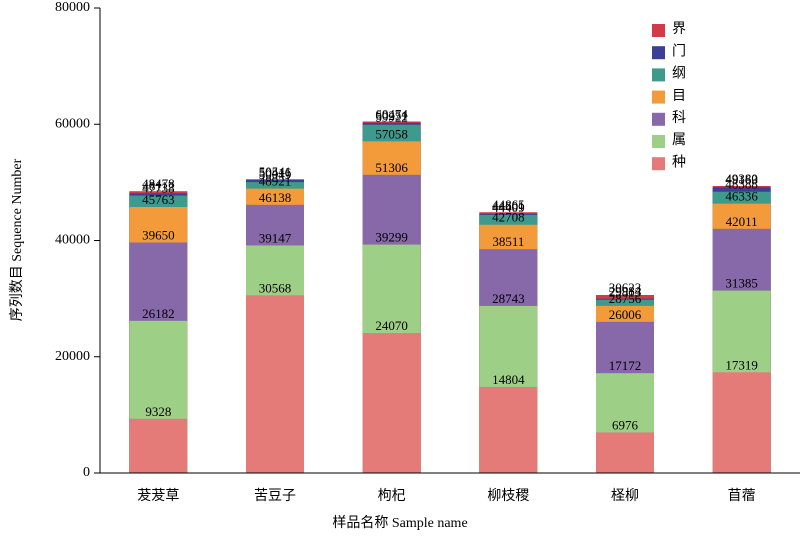 This screenshot has width=800, height=539. Describe the element at coordinates (158, 199) in the screenshot. I see `value-label: 45763` at that location.